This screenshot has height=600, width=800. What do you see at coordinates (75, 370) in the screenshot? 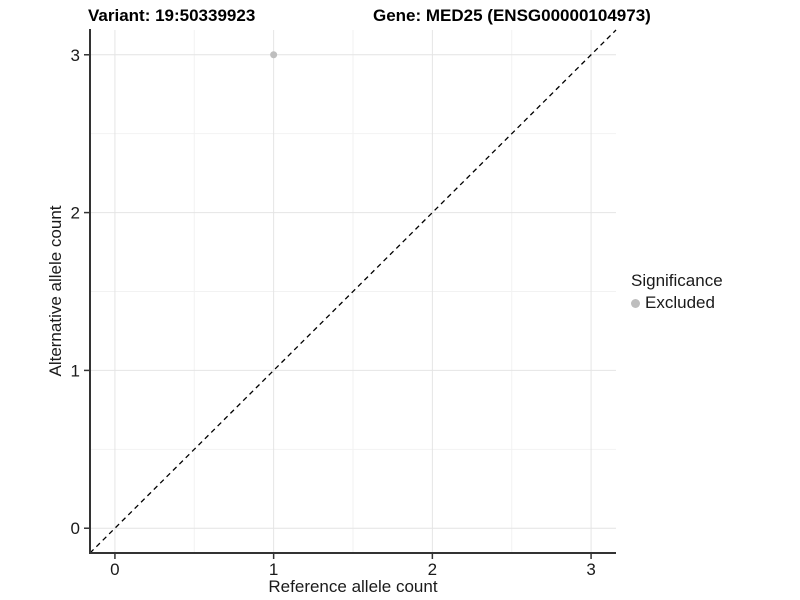
I see `y-tick-label: 1` at bounding box center [75, 370].